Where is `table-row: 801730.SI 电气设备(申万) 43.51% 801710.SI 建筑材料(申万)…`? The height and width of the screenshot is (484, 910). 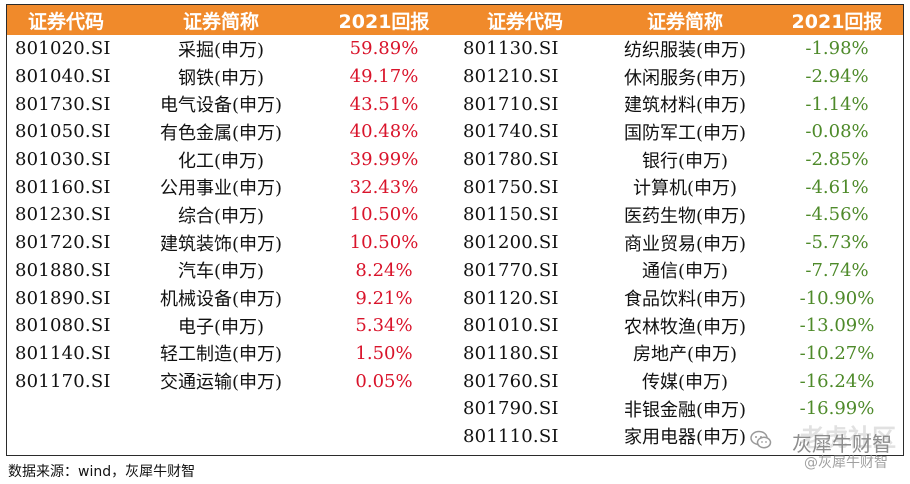 table-row: 801730.SI 电气设备(申万) 43.51% 801710.SI 建筑材料(申万)… is located at coordinates (455, 104).